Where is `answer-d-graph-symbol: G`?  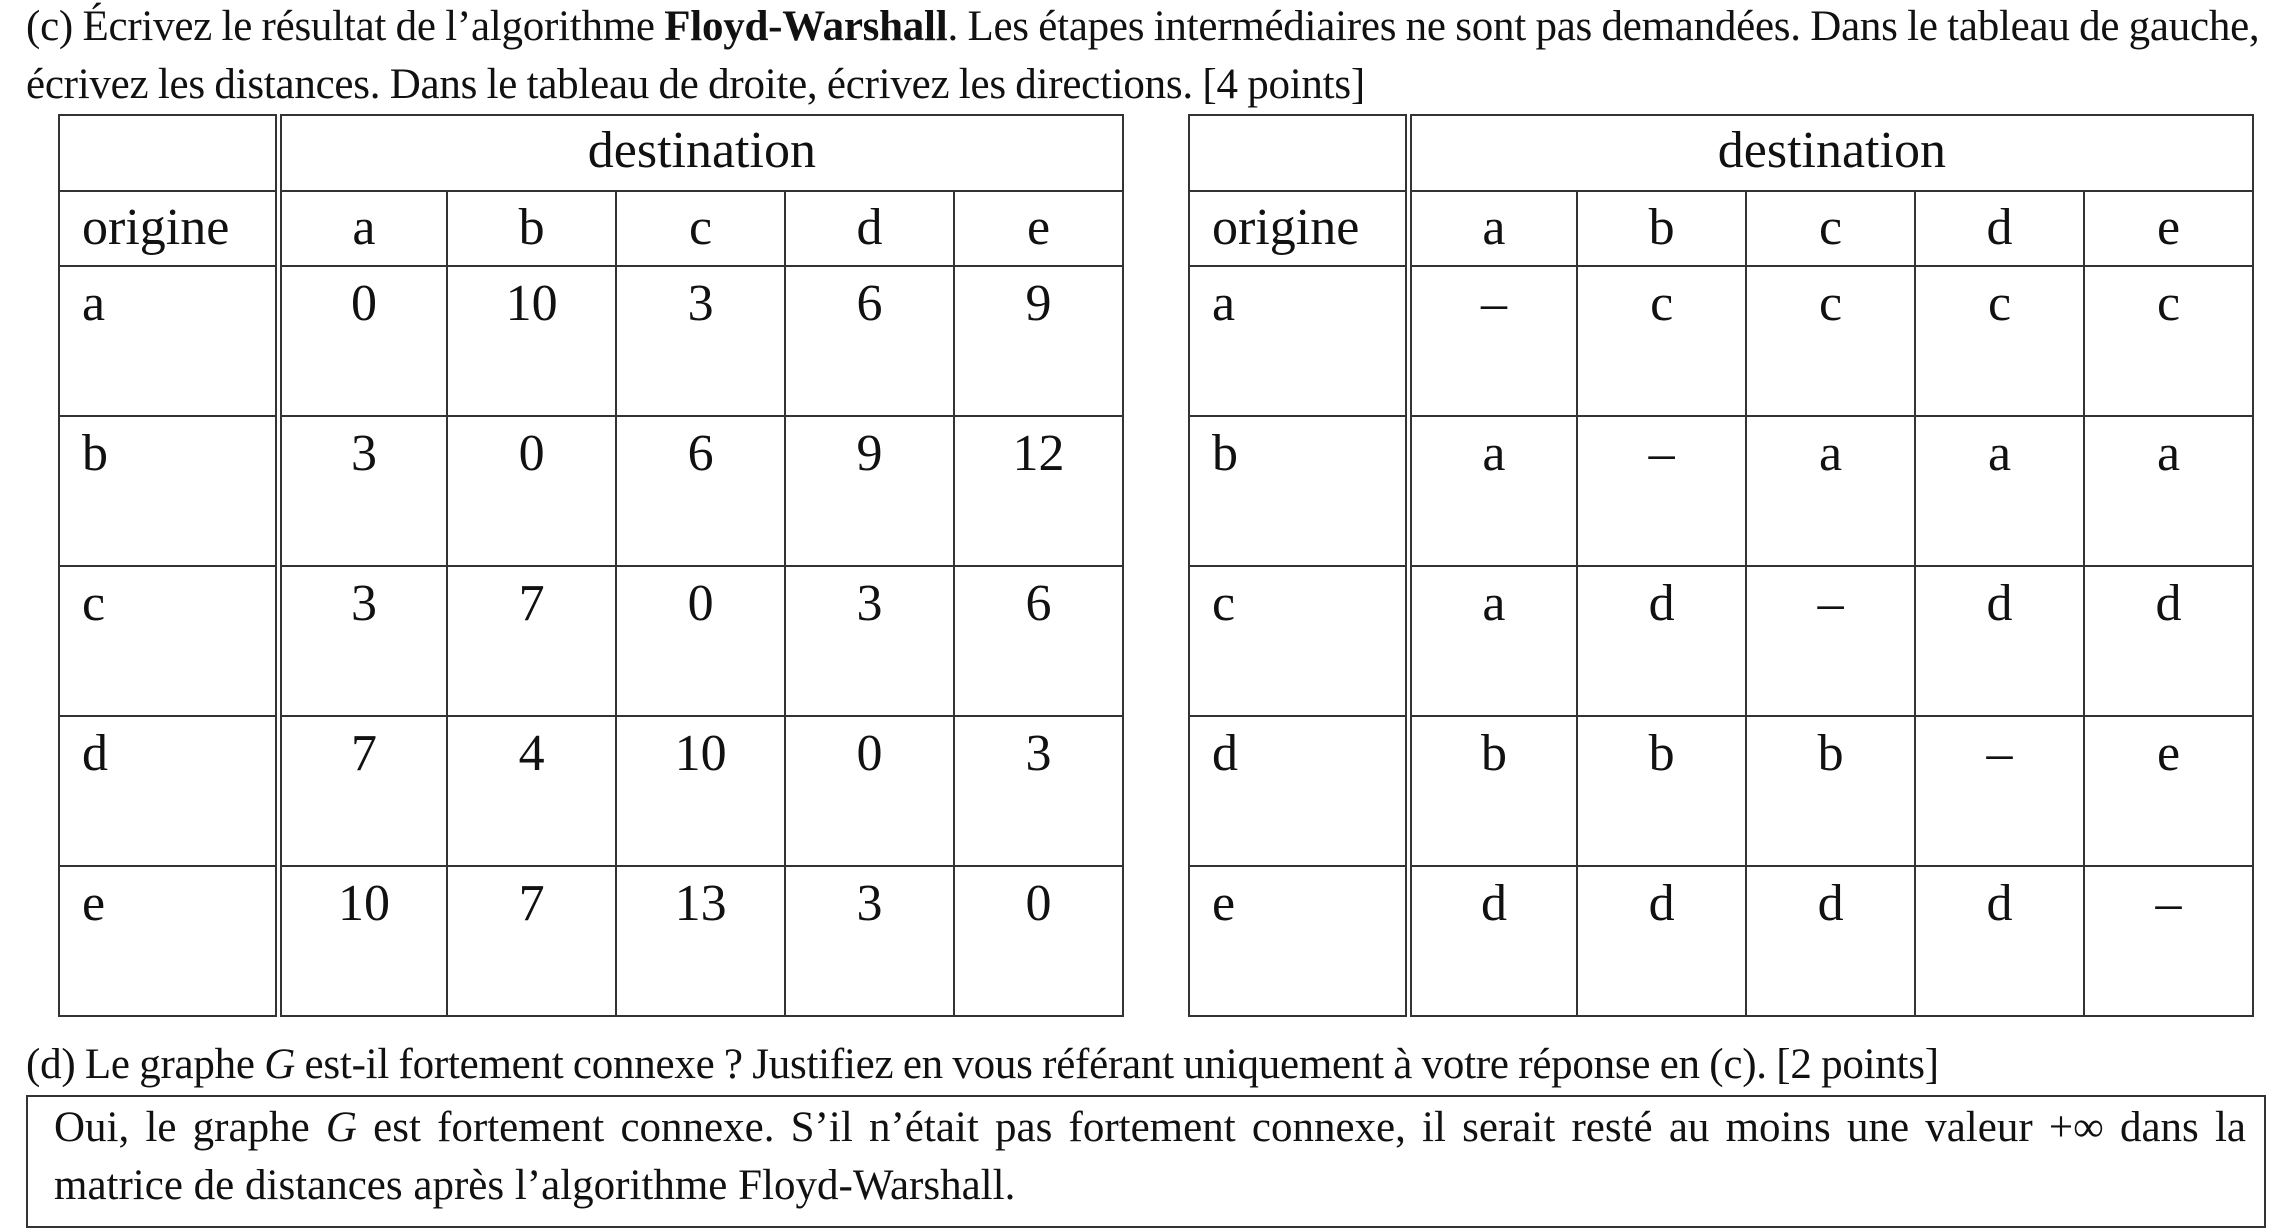
answer-d-graph-symbol: G is located at coordinates (341, 1127).